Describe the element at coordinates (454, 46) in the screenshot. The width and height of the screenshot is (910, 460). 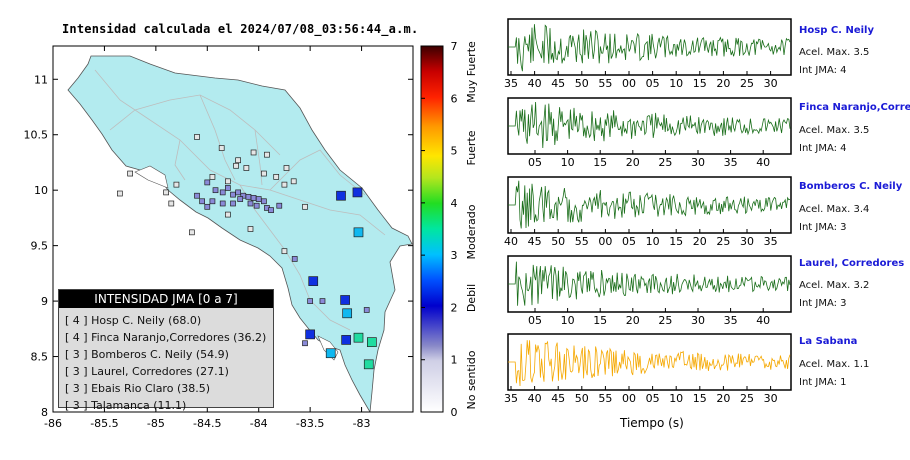
I see `colorbar-tick-label: 7` at that location.